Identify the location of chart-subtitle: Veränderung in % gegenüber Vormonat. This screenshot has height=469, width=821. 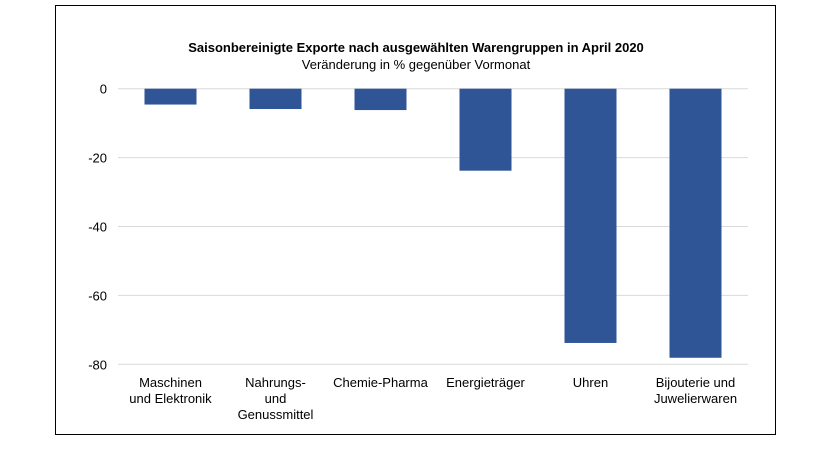
(416, 64).